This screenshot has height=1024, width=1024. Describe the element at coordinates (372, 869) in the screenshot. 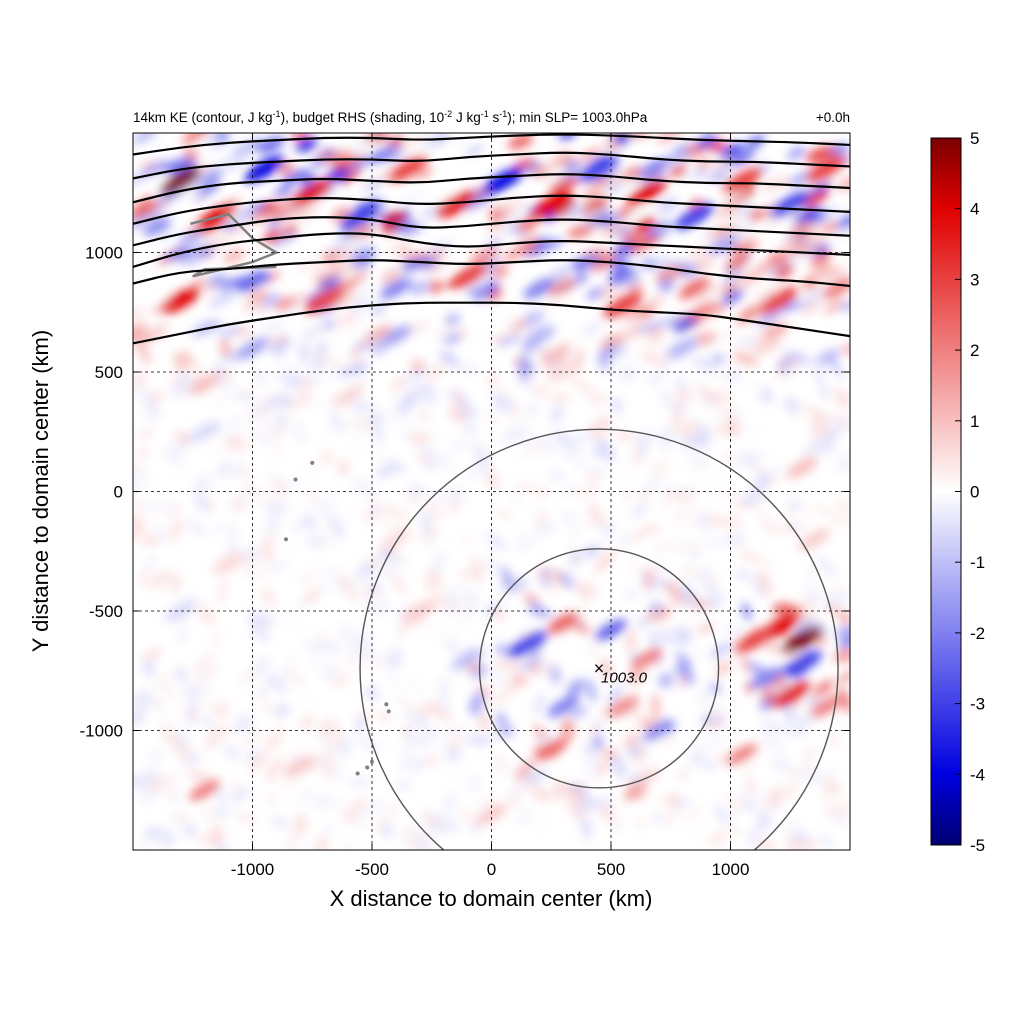

I see `x-tick-label: -500` at that location.